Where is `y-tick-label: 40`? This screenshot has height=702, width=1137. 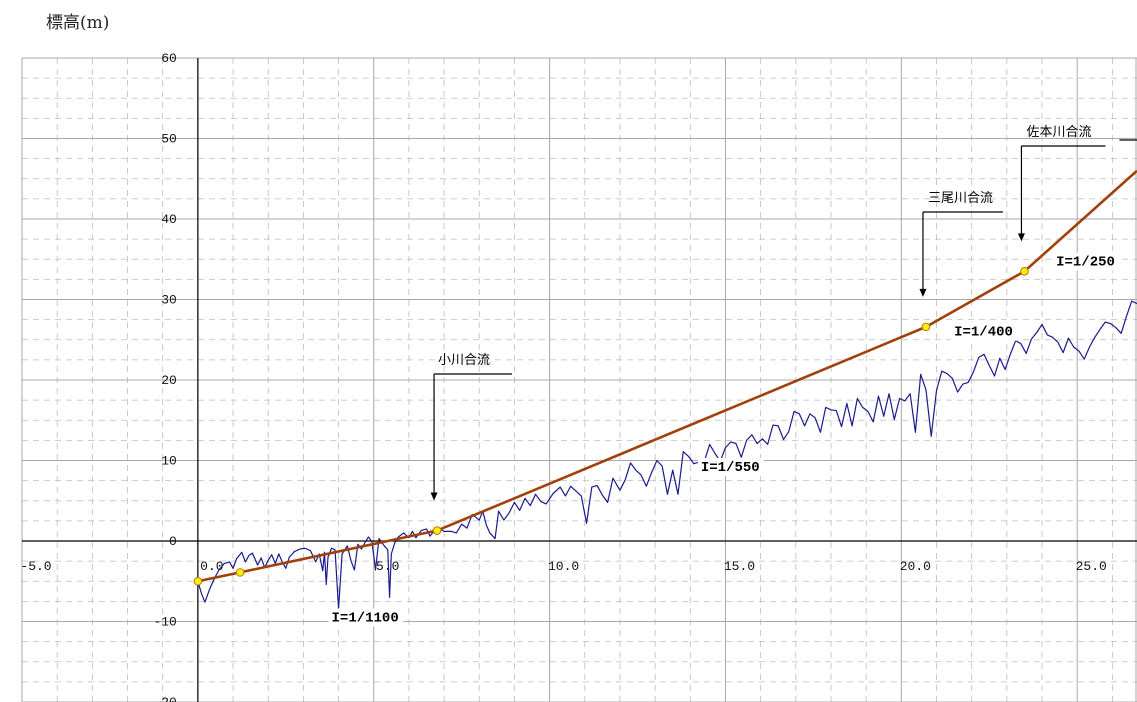
y-tick-label: 40 is located at coordinates (169, 219).